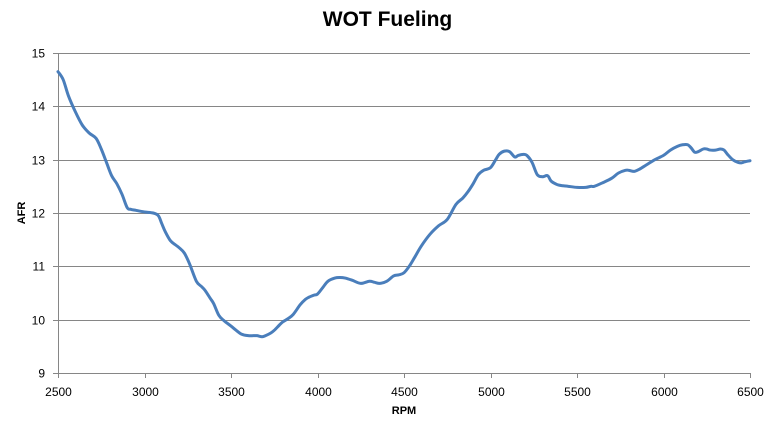  I want to click on x-axis-title: RPM, so click(404, 411).